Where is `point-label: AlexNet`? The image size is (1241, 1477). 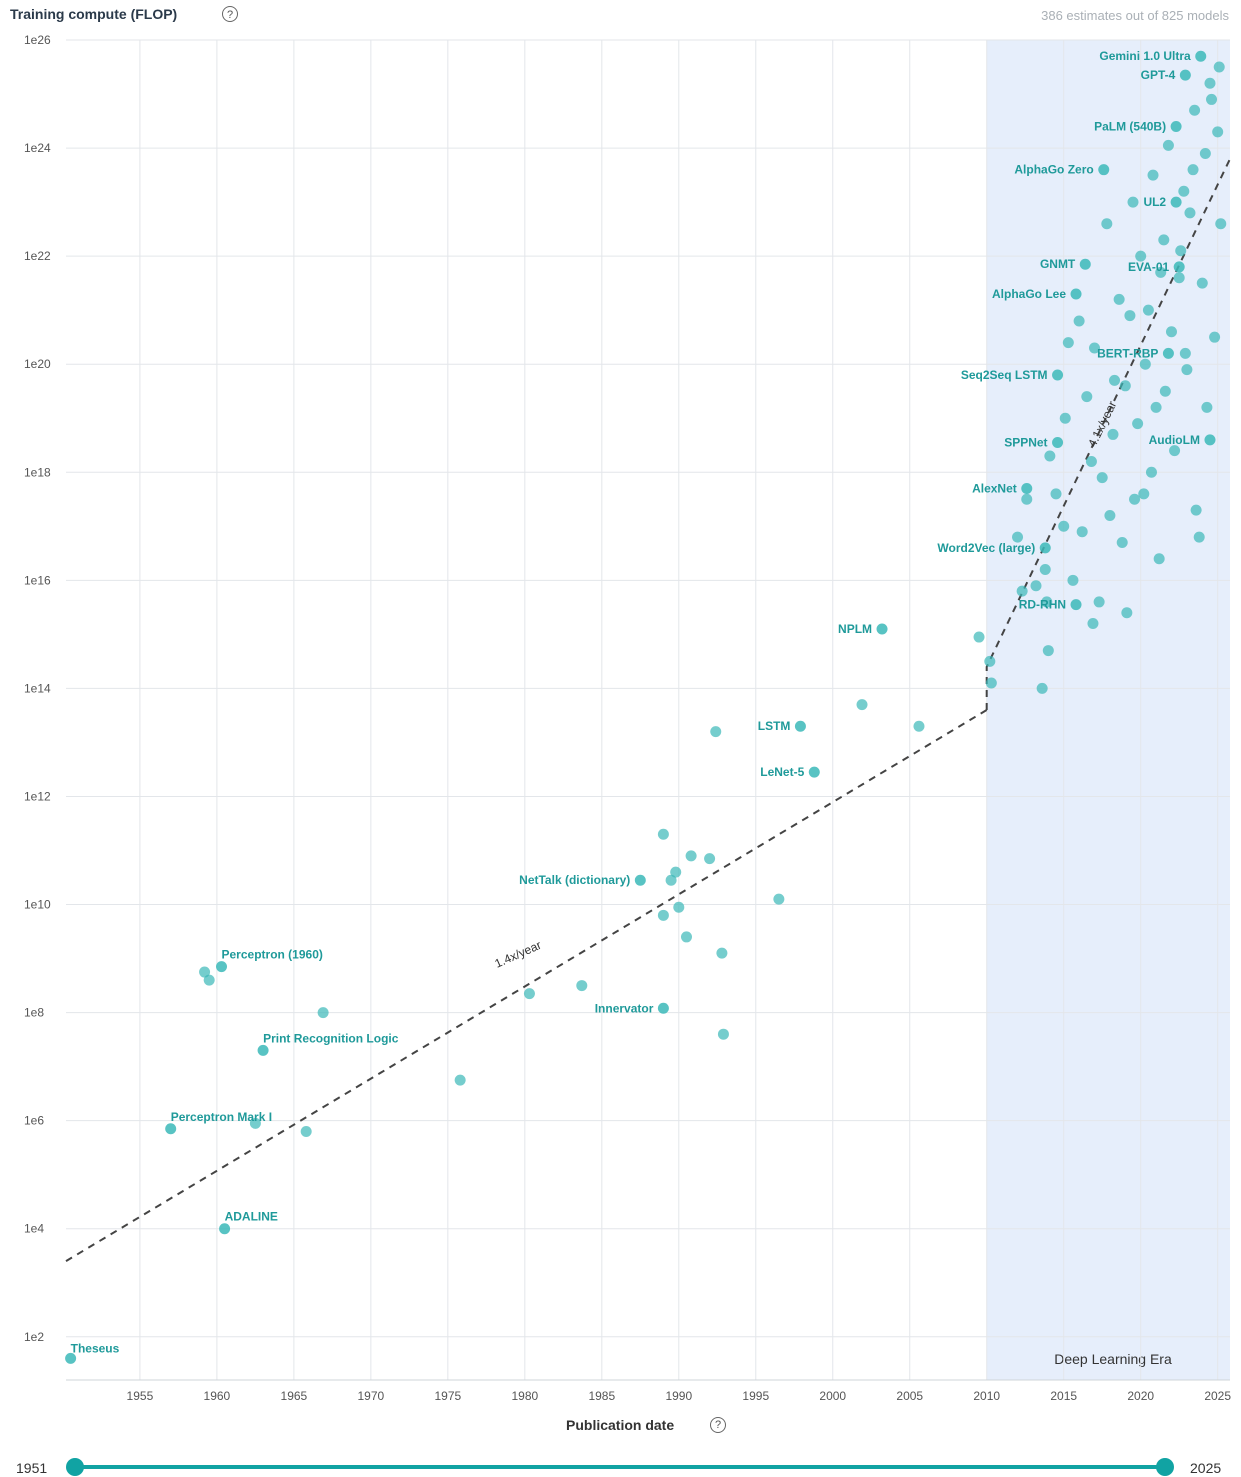
point-label: AlexNet is located at coordinates (994, 488).